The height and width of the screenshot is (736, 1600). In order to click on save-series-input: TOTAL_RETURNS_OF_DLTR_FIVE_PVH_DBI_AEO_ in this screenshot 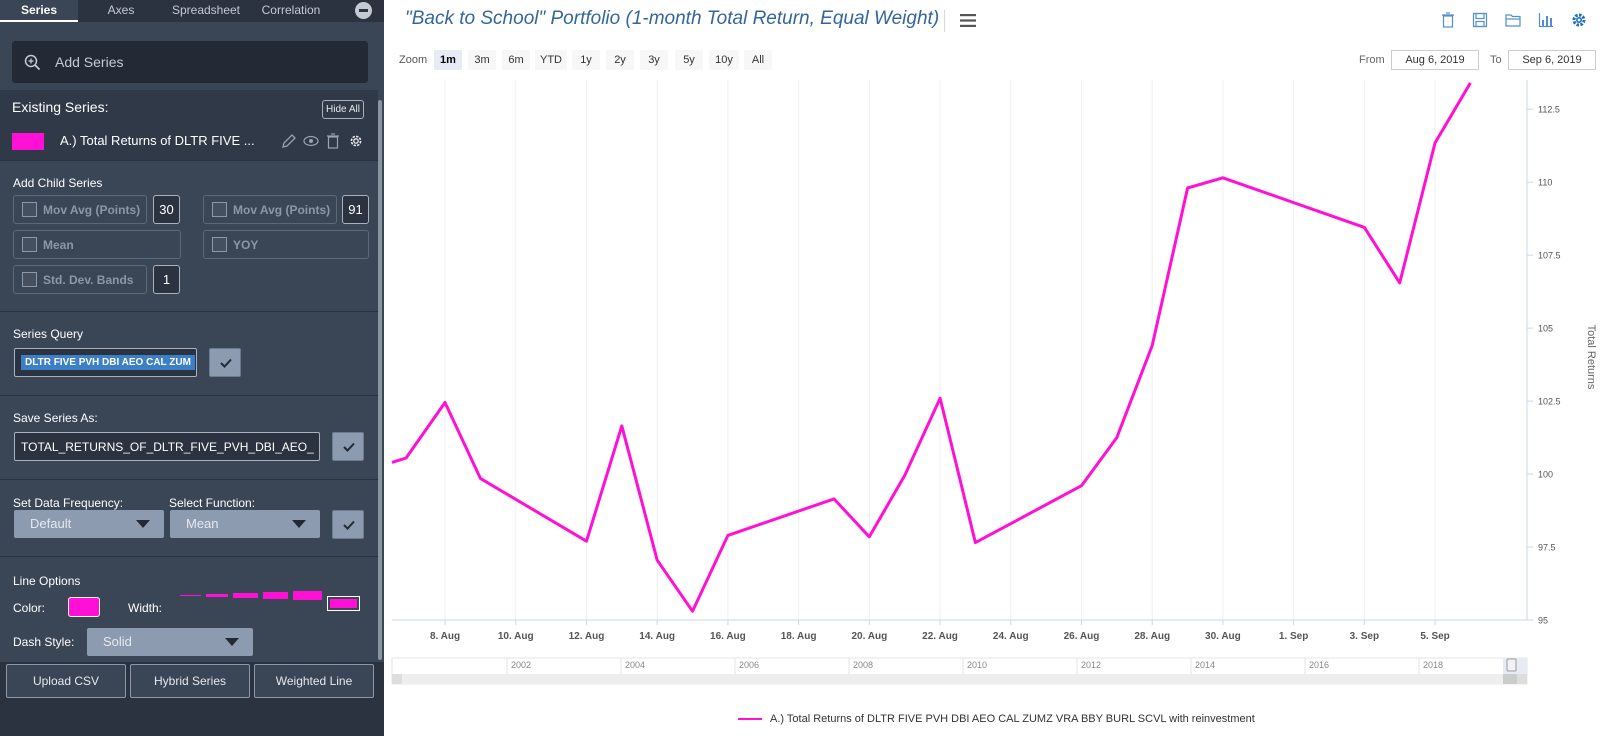, I will do `click(167, 446)`.